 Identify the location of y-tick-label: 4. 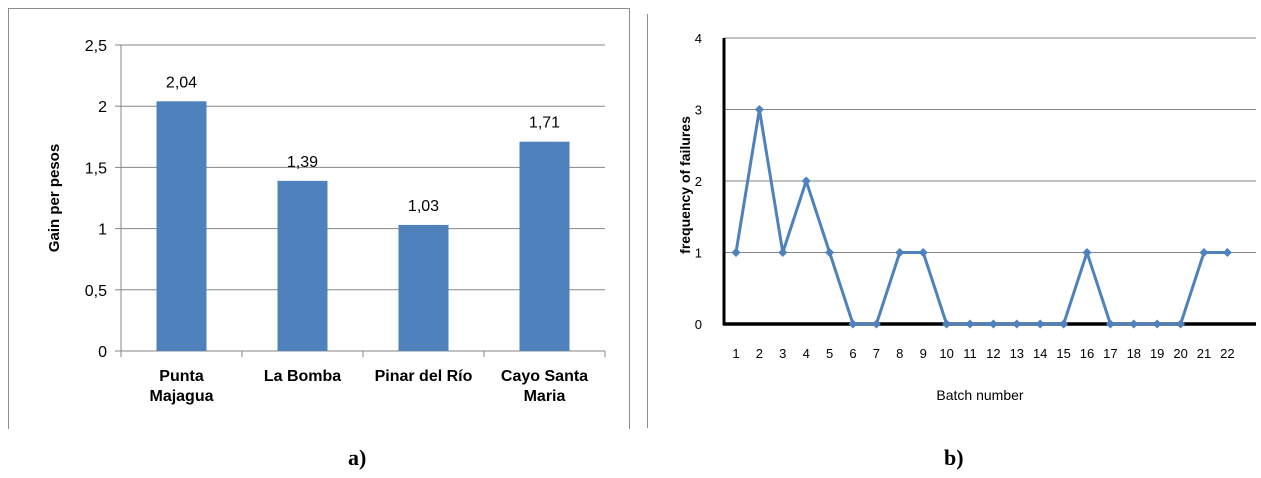
(698, 38).